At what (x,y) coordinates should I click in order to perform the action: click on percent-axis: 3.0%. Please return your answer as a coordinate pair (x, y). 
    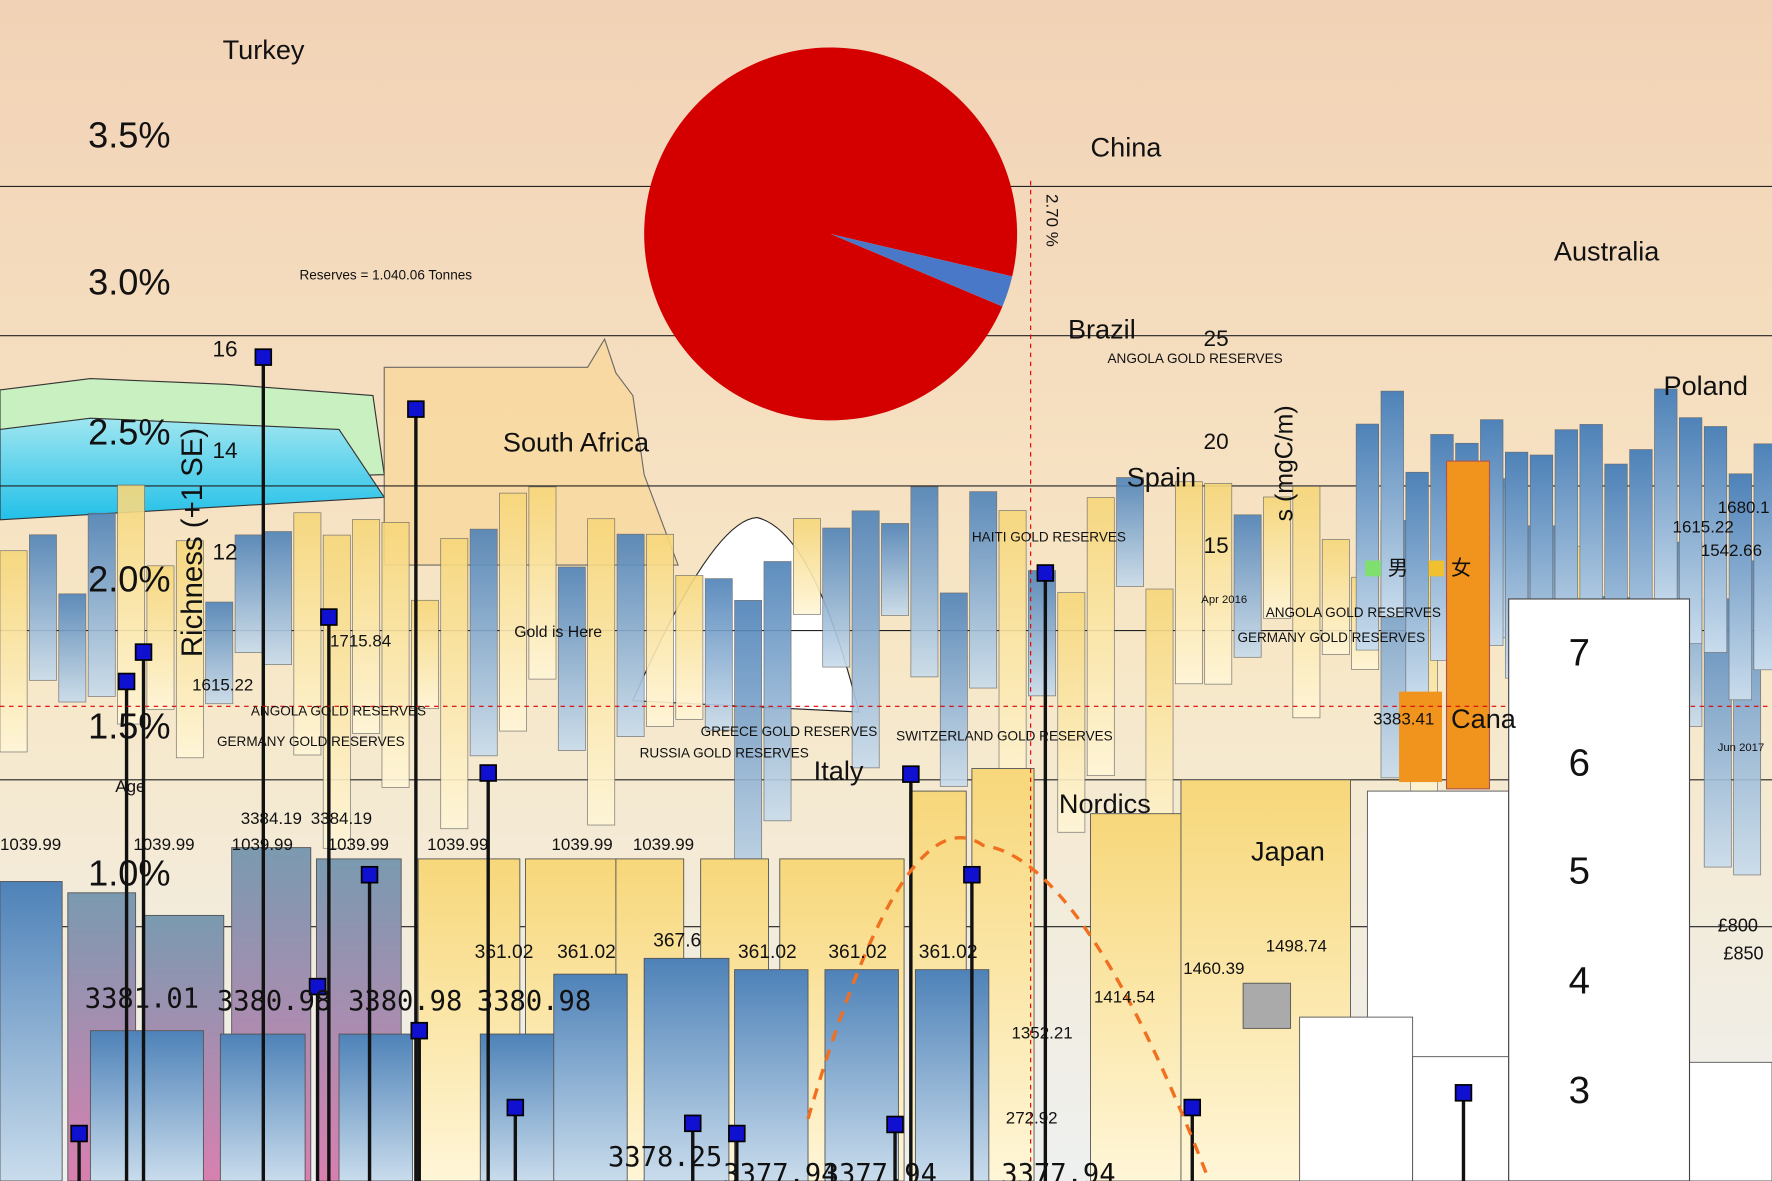
    Looking at the image, I should click on (129, 281).